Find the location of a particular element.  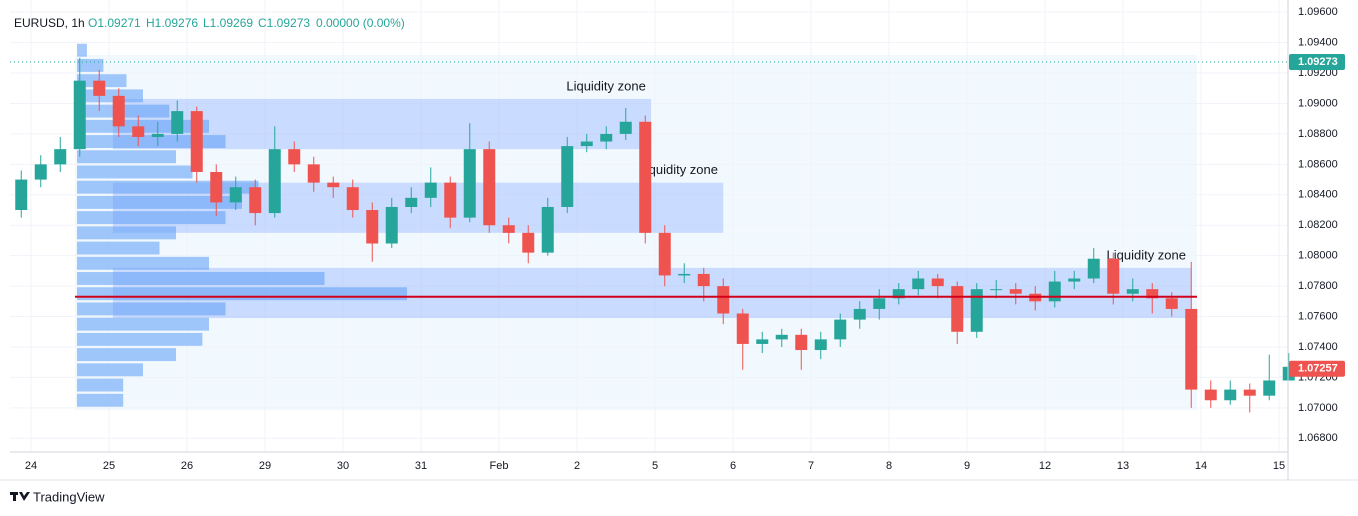

y-tick-label: 1.08000 is located at coordinates (1318, 256).